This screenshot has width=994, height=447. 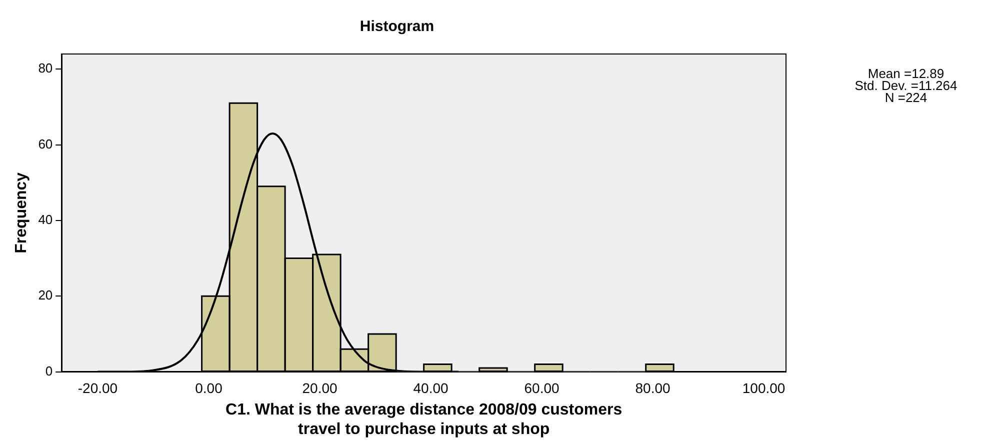 I want to click on x-tick-label: 20.00, so click(x=320, y=388).